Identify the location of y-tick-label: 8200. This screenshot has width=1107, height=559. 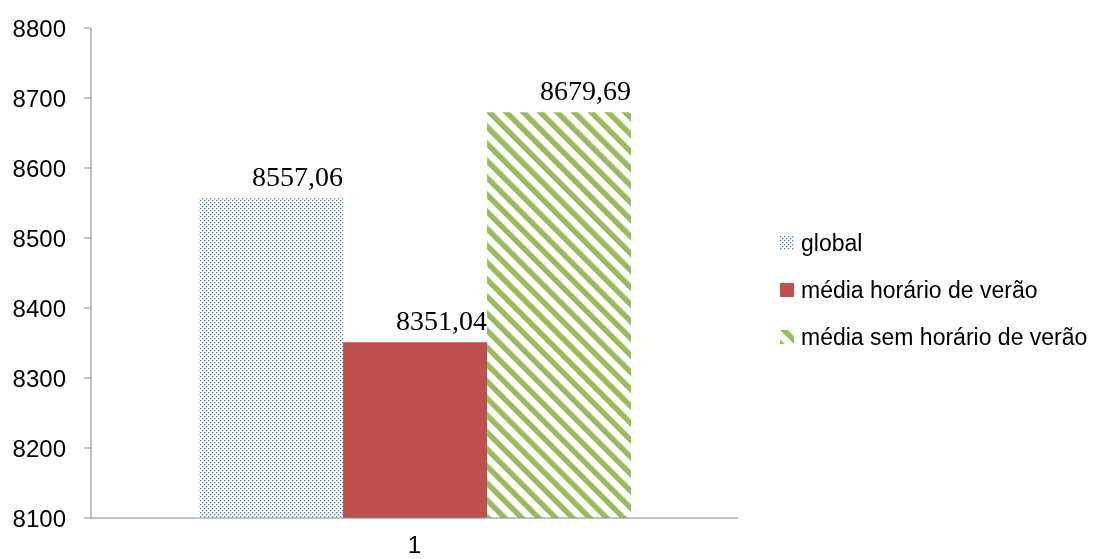
(39, 448).